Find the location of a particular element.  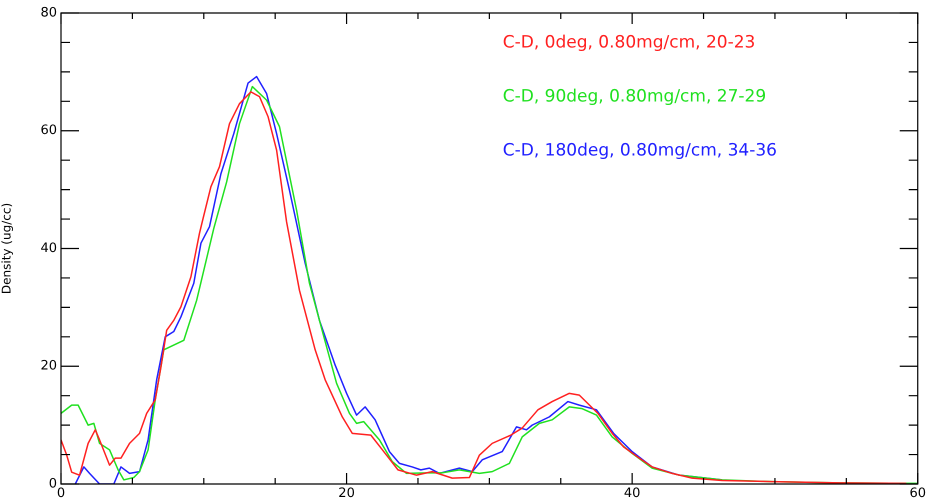

x-tick-label: 40 is located at coordinates (632, 494).